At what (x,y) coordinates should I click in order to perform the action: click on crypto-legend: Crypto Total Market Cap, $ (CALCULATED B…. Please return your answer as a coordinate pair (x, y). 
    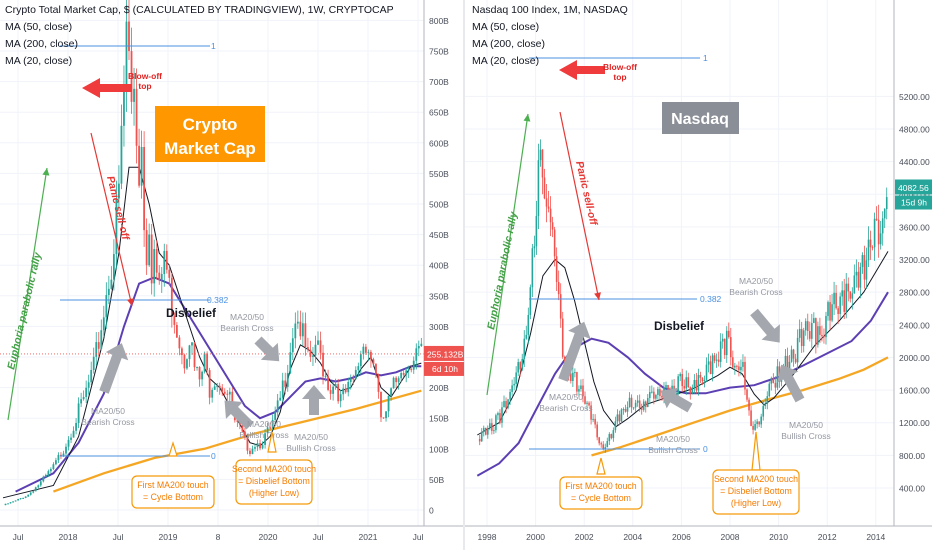
    Looking at the image, I should click on (199, 35).